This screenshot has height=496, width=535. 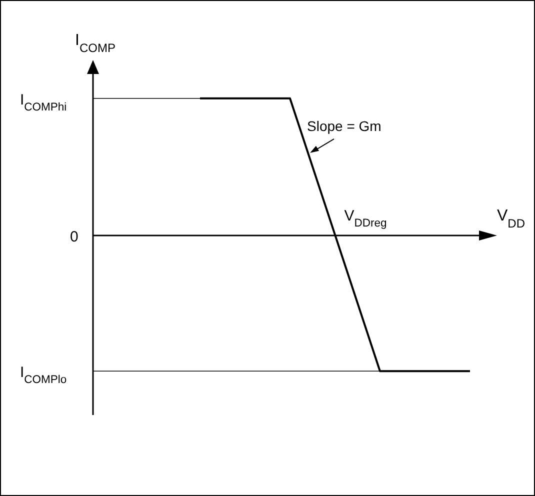 I want to click on annotation: Slope = Gm, so click(x=344, y=126).